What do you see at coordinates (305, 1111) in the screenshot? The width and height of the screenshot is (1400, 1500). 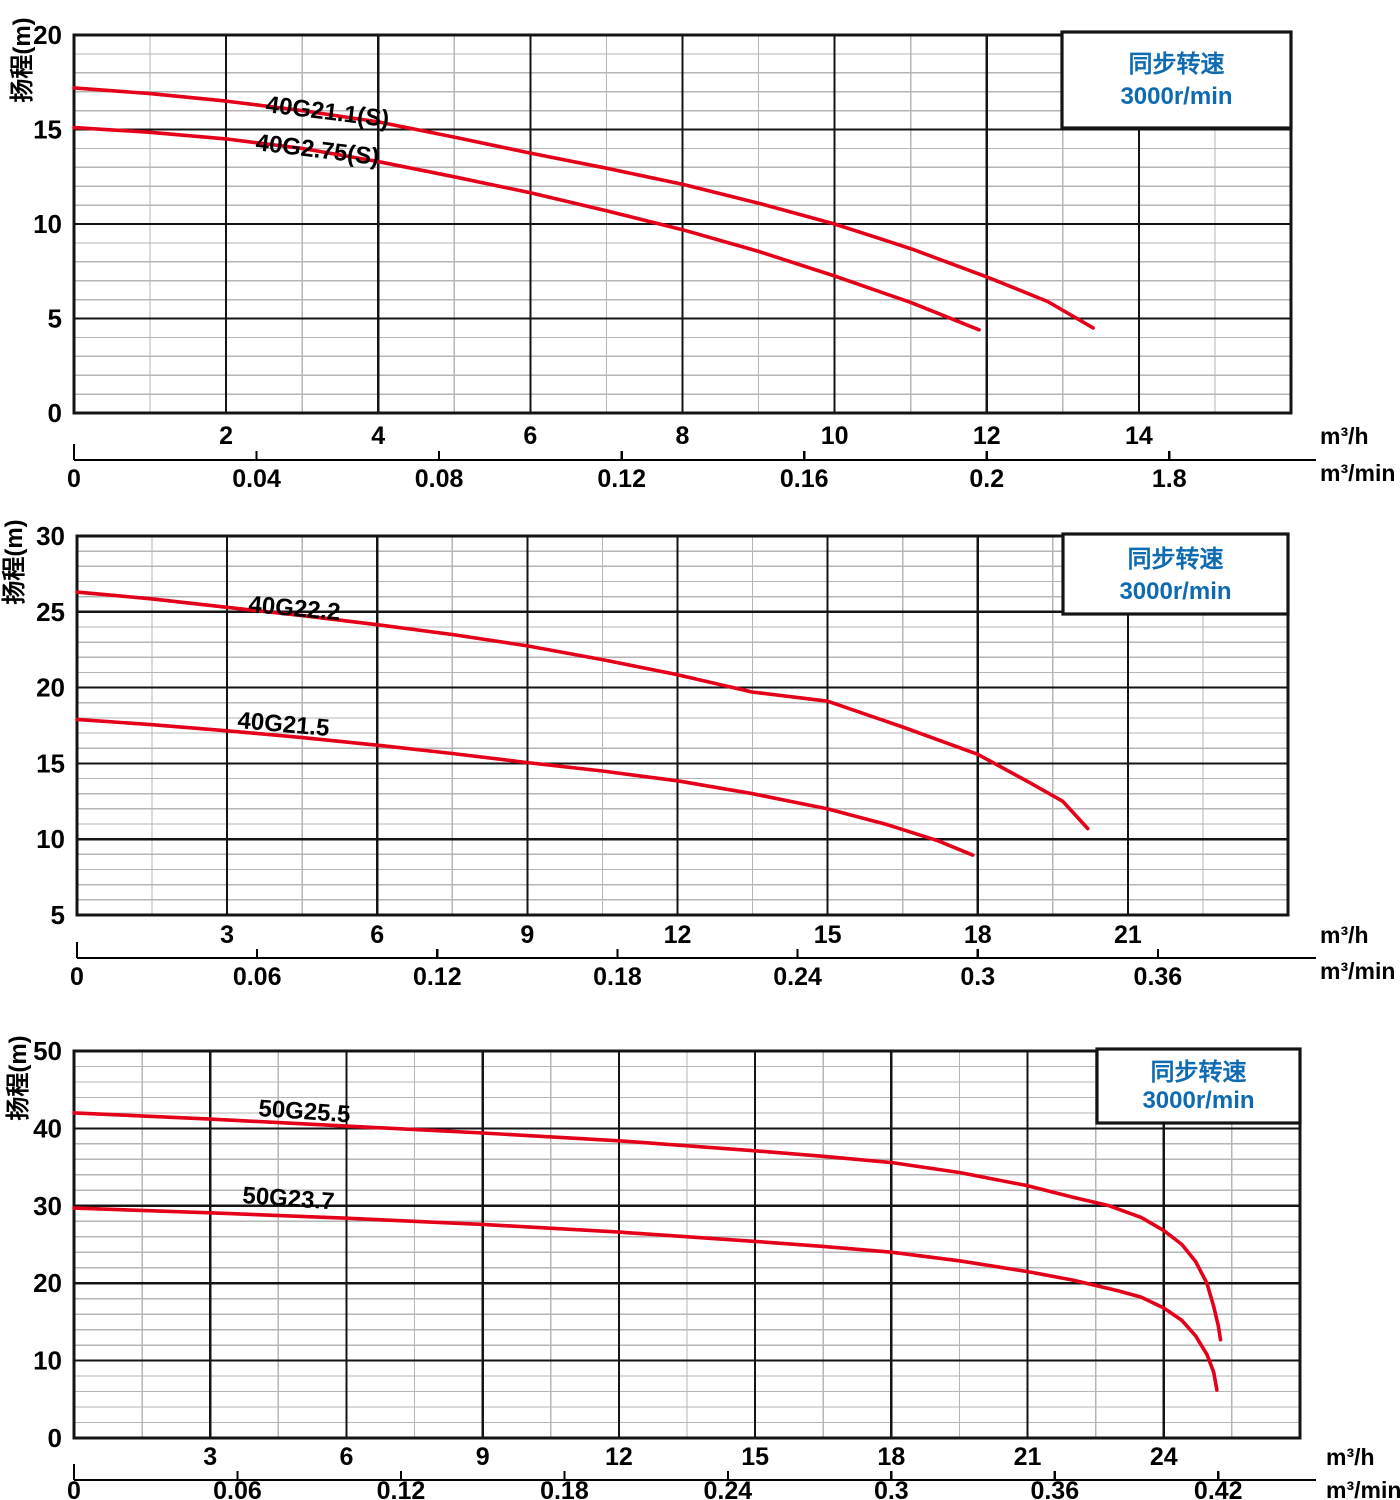 I see `curve-label: 50G25.5` at bounding box center [305, 1111].